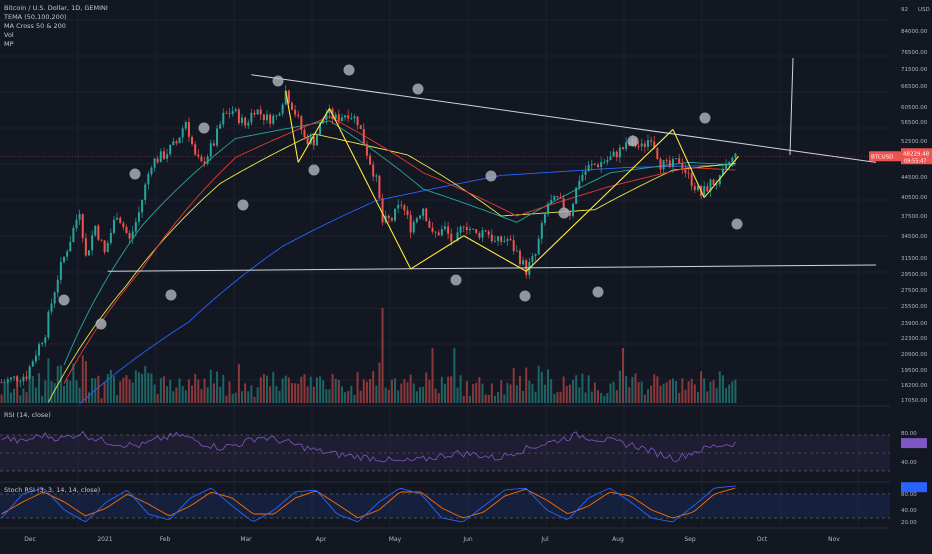 This screenshot has width=932, height=554. I want to click on time-axis: Dec 2021 Feb Mar Apr May Jun Jul Aug Sep Oct Nov, so click(432, 539).